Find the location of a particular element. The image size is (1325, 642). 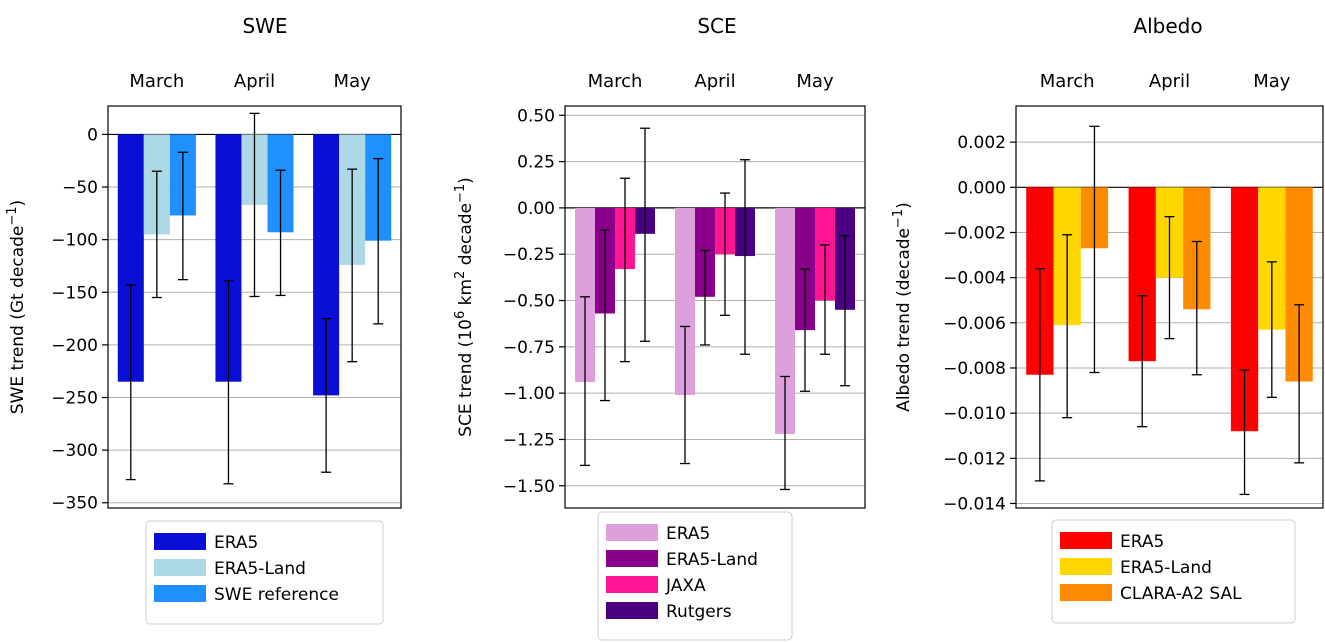

legend-frame is located at coordinates (1173, 571).